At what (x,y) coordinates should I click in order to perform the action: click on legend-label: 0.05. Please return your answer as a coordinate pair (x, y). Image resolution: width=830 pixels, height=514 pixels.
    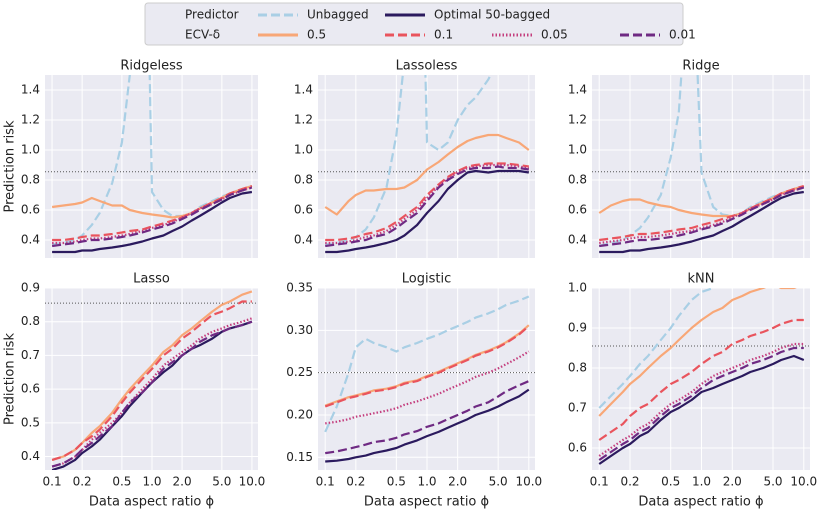
    Looking at the image, I should click on (554, 35).